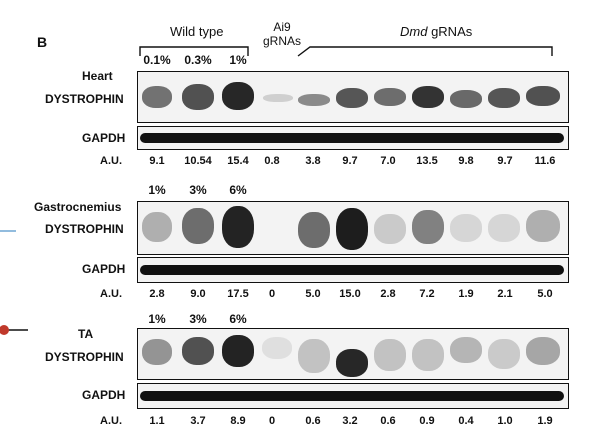  Describe the element at coordinates (157, 319) in the screenshot. I see `ta-percent-1: 1%` at that location.